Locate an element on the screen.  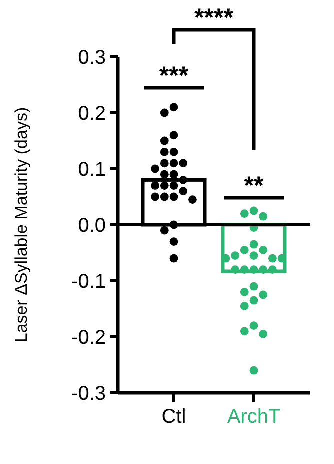
y-tick-label: 0.2 is located at coordinates (92, 114).